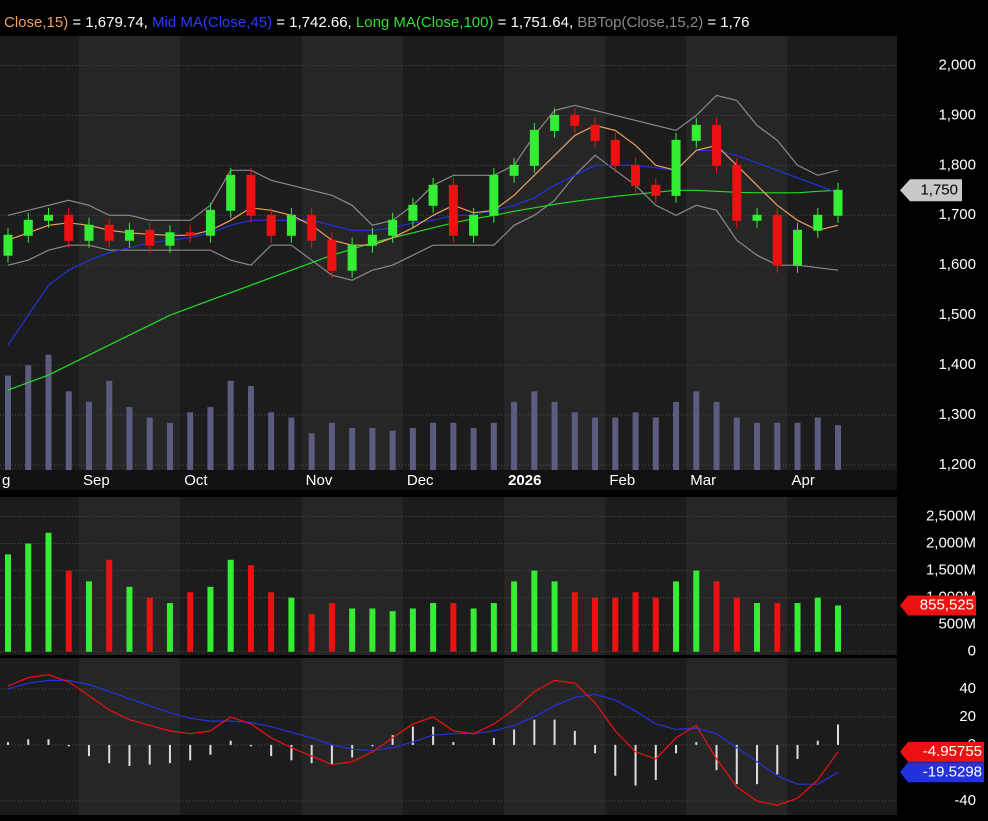 This screenshot has height=821, width=988. Describe the element at coordinates (947, 604) in the screenshot. I see `last-volume-label: 855,525` at that location.